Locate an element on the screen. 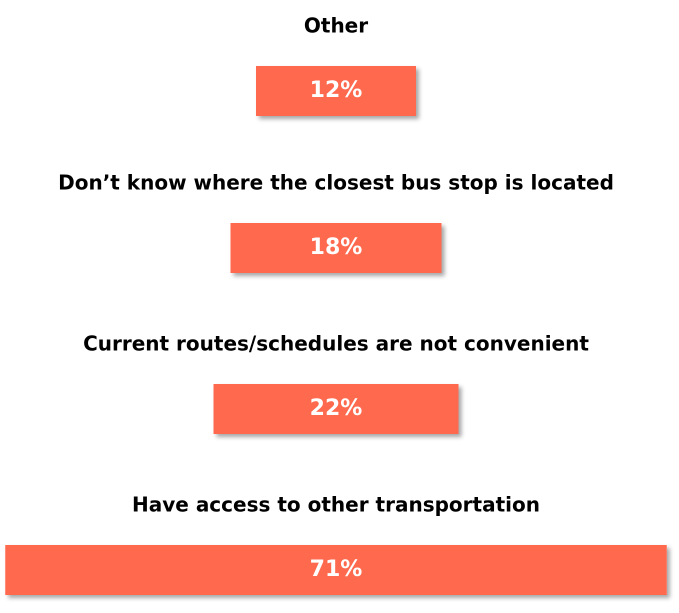 Image resolution: width=679 pixels, height=613 pixels. category-label: Other is located at coordinates (336, 26).